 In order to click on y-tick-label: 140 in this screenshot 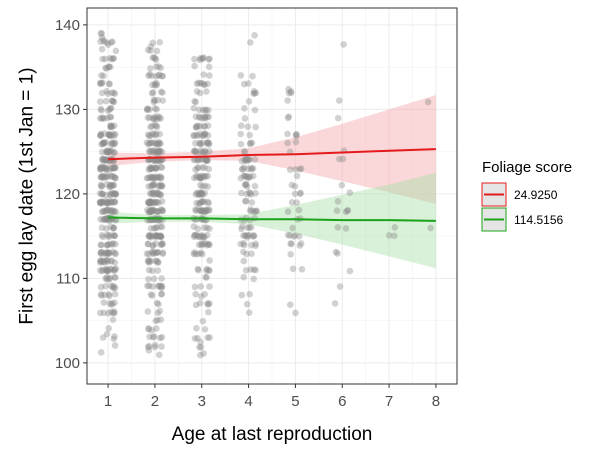, I will do `click(67, 25)`.